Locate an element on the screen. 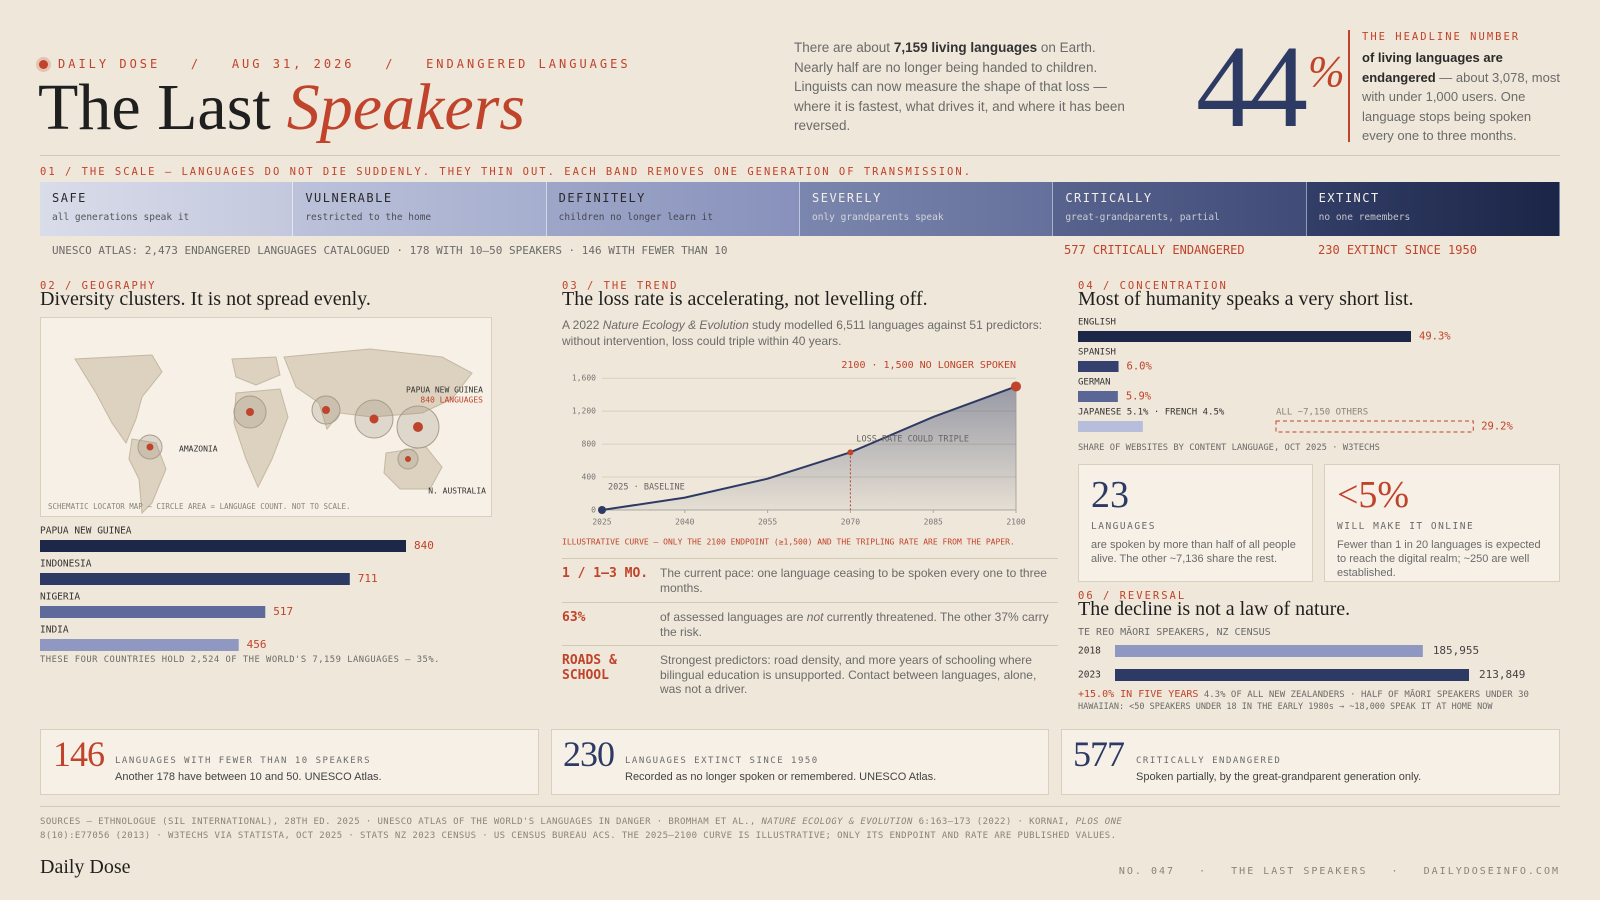 The image size is (1600, 900). fact-key: 1 / 1–3 MO. is located at coordinates (605, 573).